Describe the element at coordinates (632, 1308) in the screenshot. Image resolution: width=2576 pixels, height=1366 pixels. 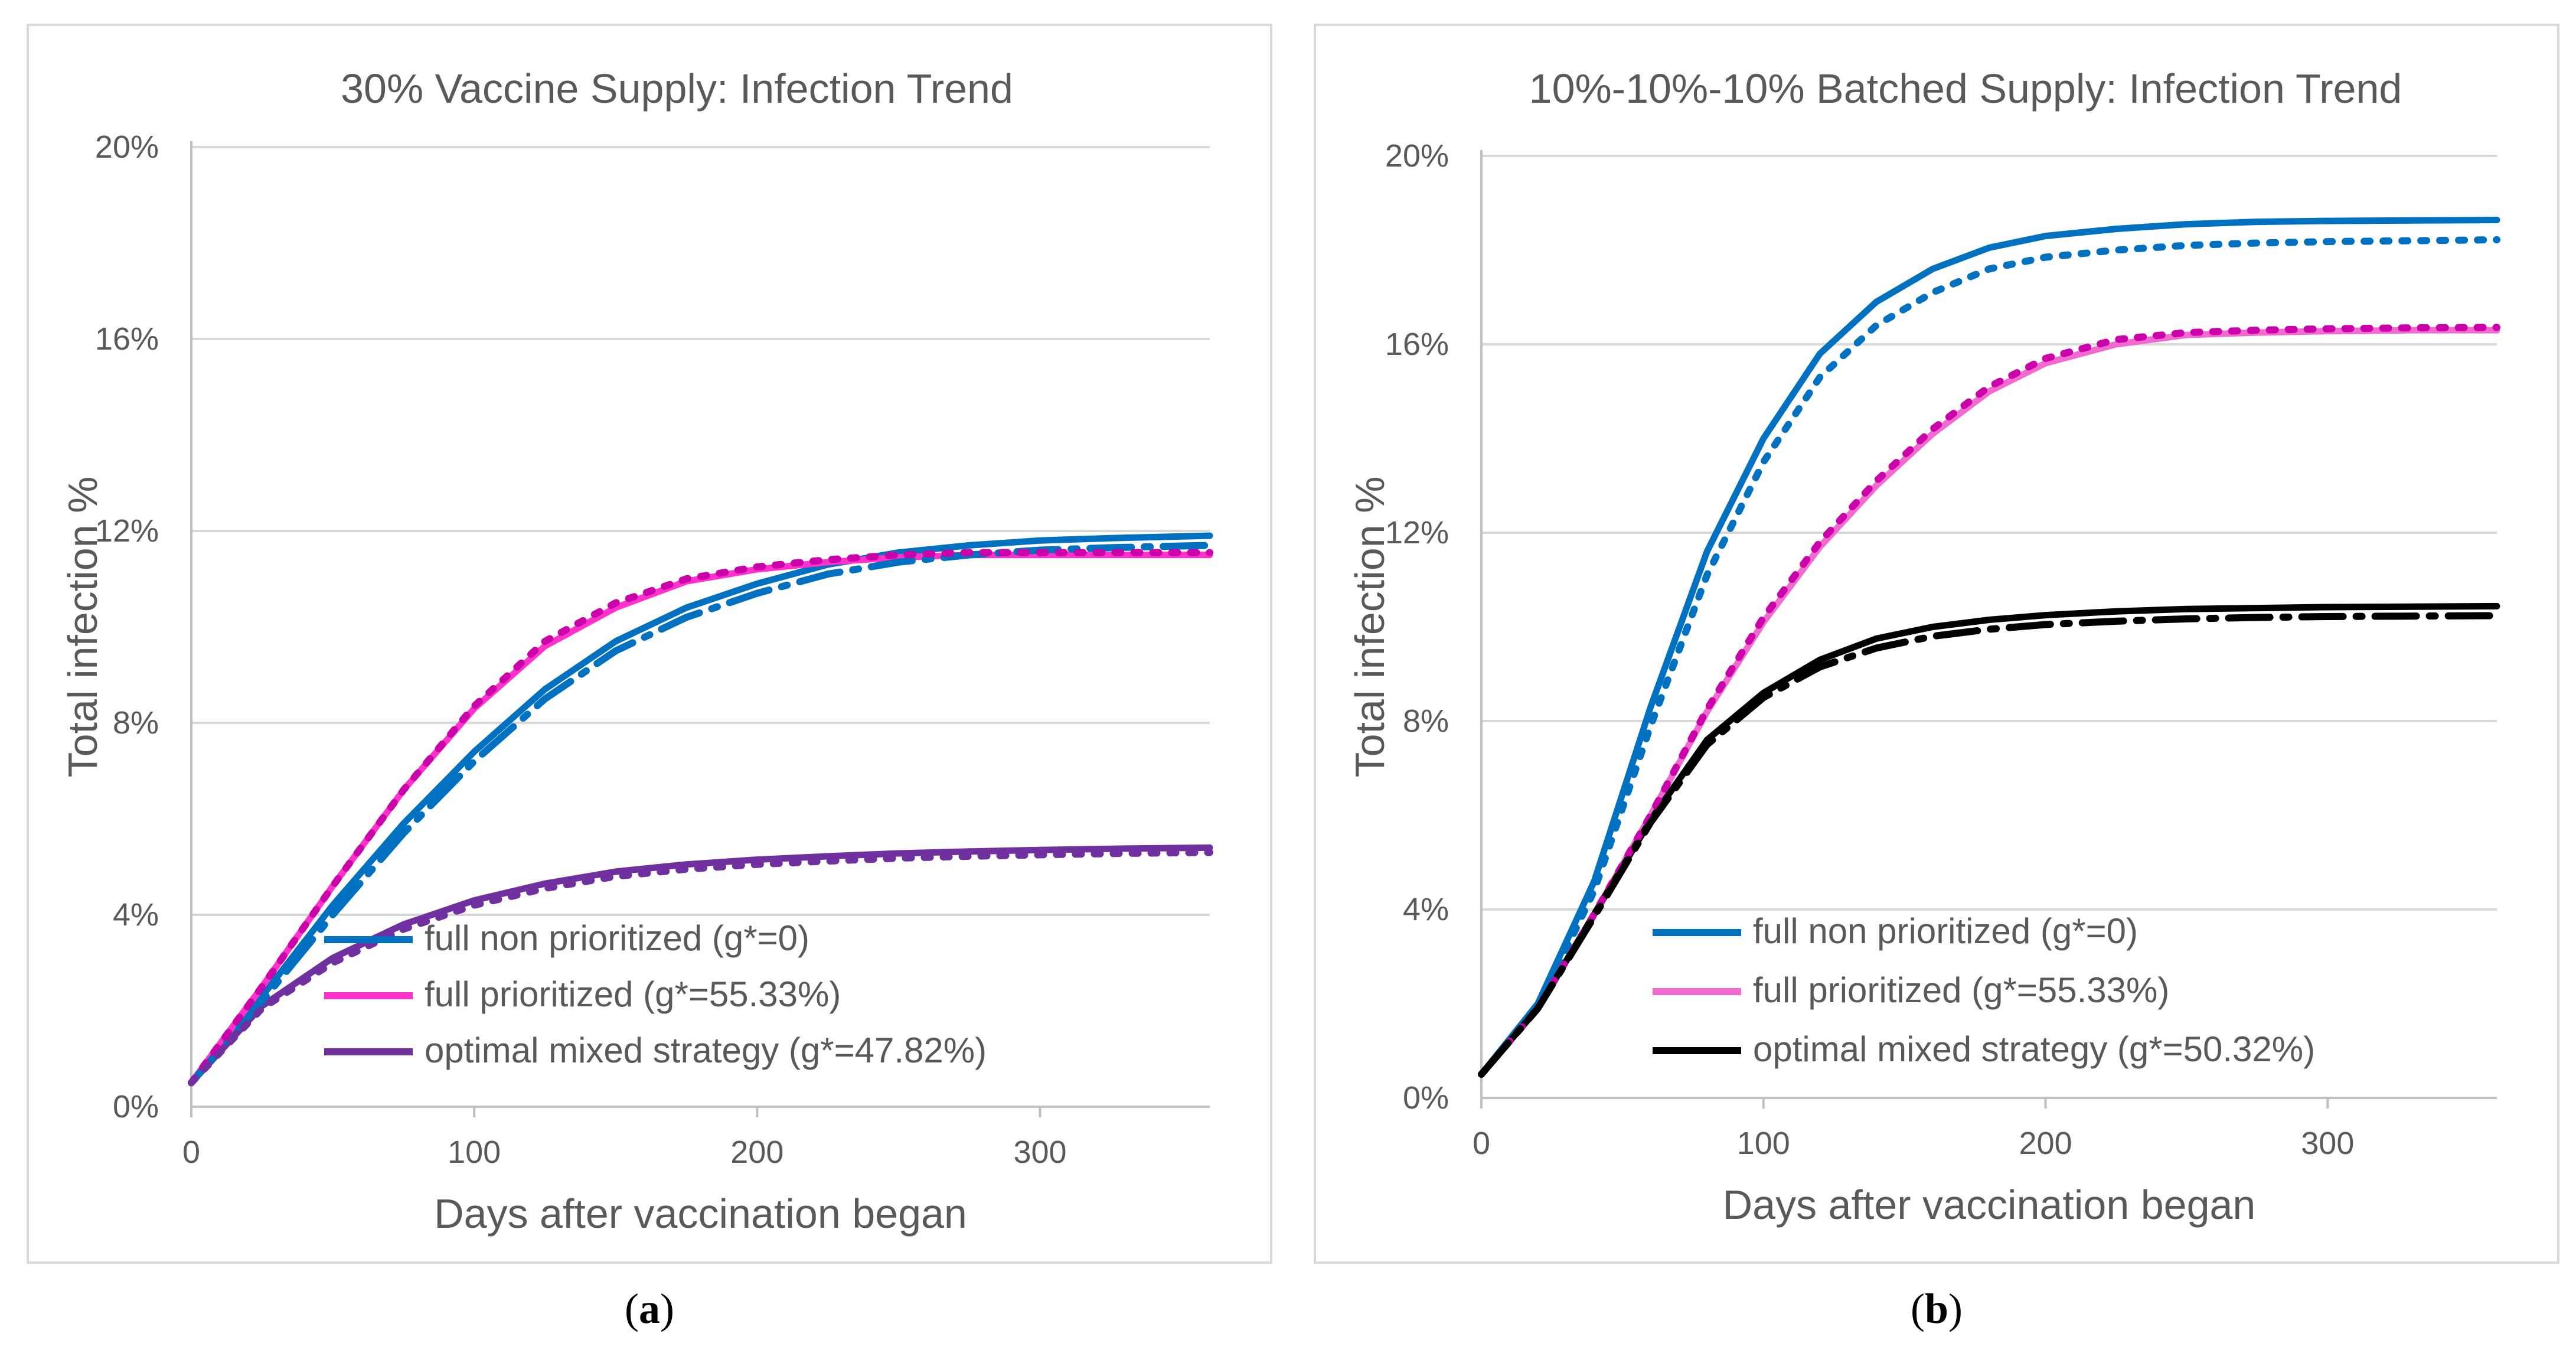
I see `caption-a-open: (` at that location.